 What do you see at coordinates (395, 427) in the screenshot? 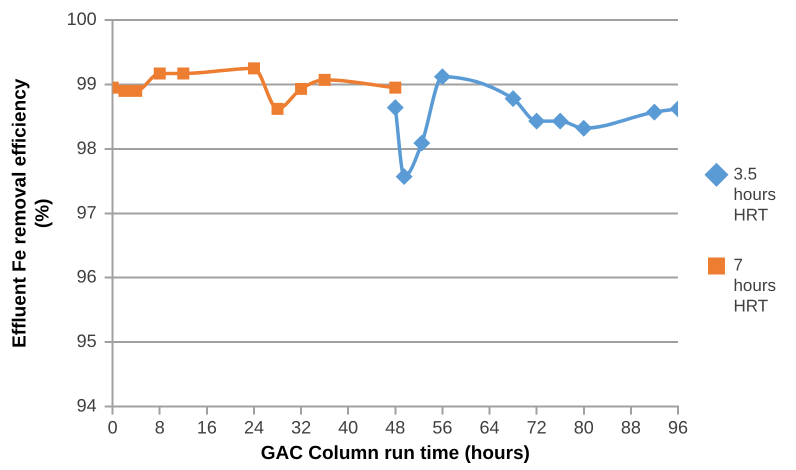
I see `x-tick-label: 48` at bounding box center [395, 427].